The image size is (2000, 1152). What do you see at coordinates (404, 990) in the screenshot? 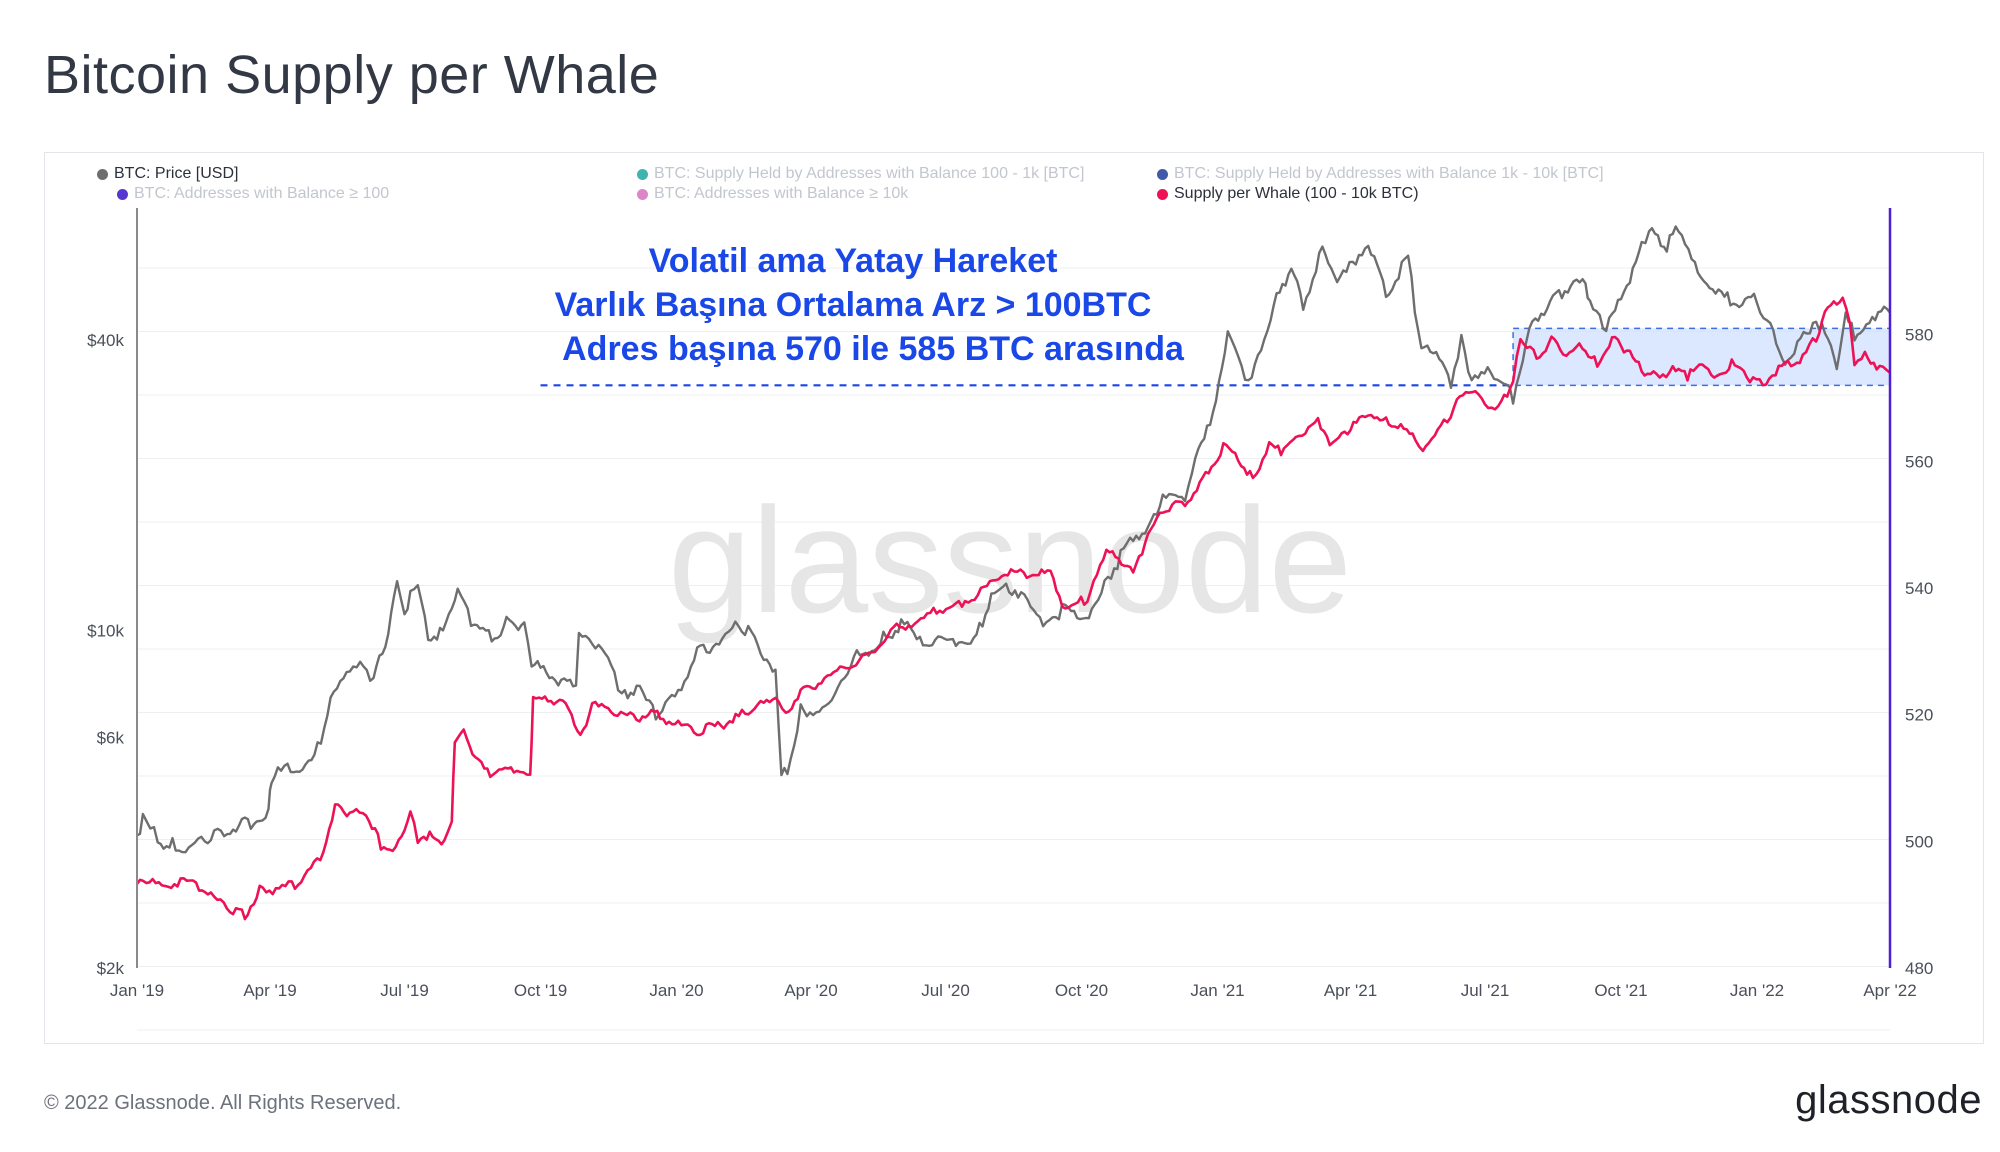
I see `x-tick-label: Jul '19` at bounding box center [404, 990].